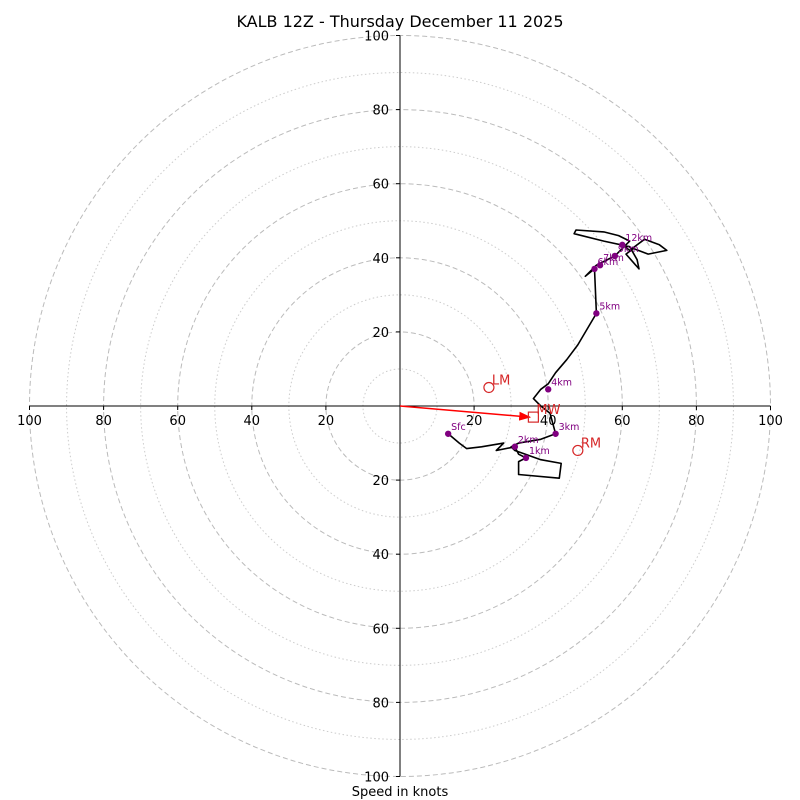 The image size is (800, 800). I want to click on level-label-5km: 5km, so click(609, 306).